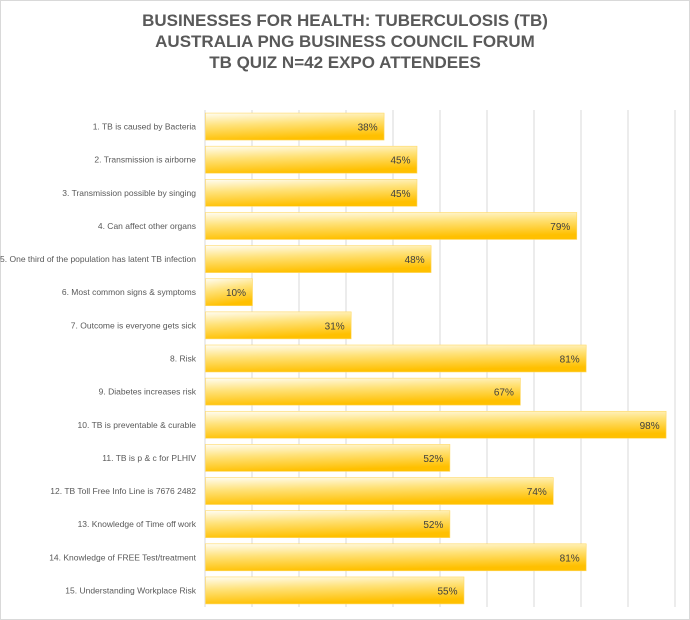  Describe the element at coordinates (345, 20) in the screenshot. I see `title-line-1: BUSINESSES FOR HEALTH: TUBERCULOSIS (TB)` at that location.